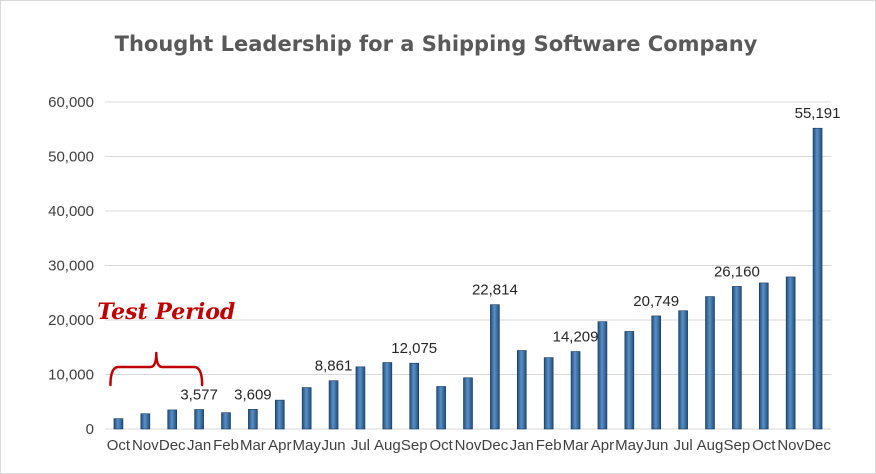 The height and width of the screenshot is (474, 876). What do you see at coordinates (166, 343) in the screenshot?
I see `test-period-annotation: Test Period` at bounding box center [166, 343].